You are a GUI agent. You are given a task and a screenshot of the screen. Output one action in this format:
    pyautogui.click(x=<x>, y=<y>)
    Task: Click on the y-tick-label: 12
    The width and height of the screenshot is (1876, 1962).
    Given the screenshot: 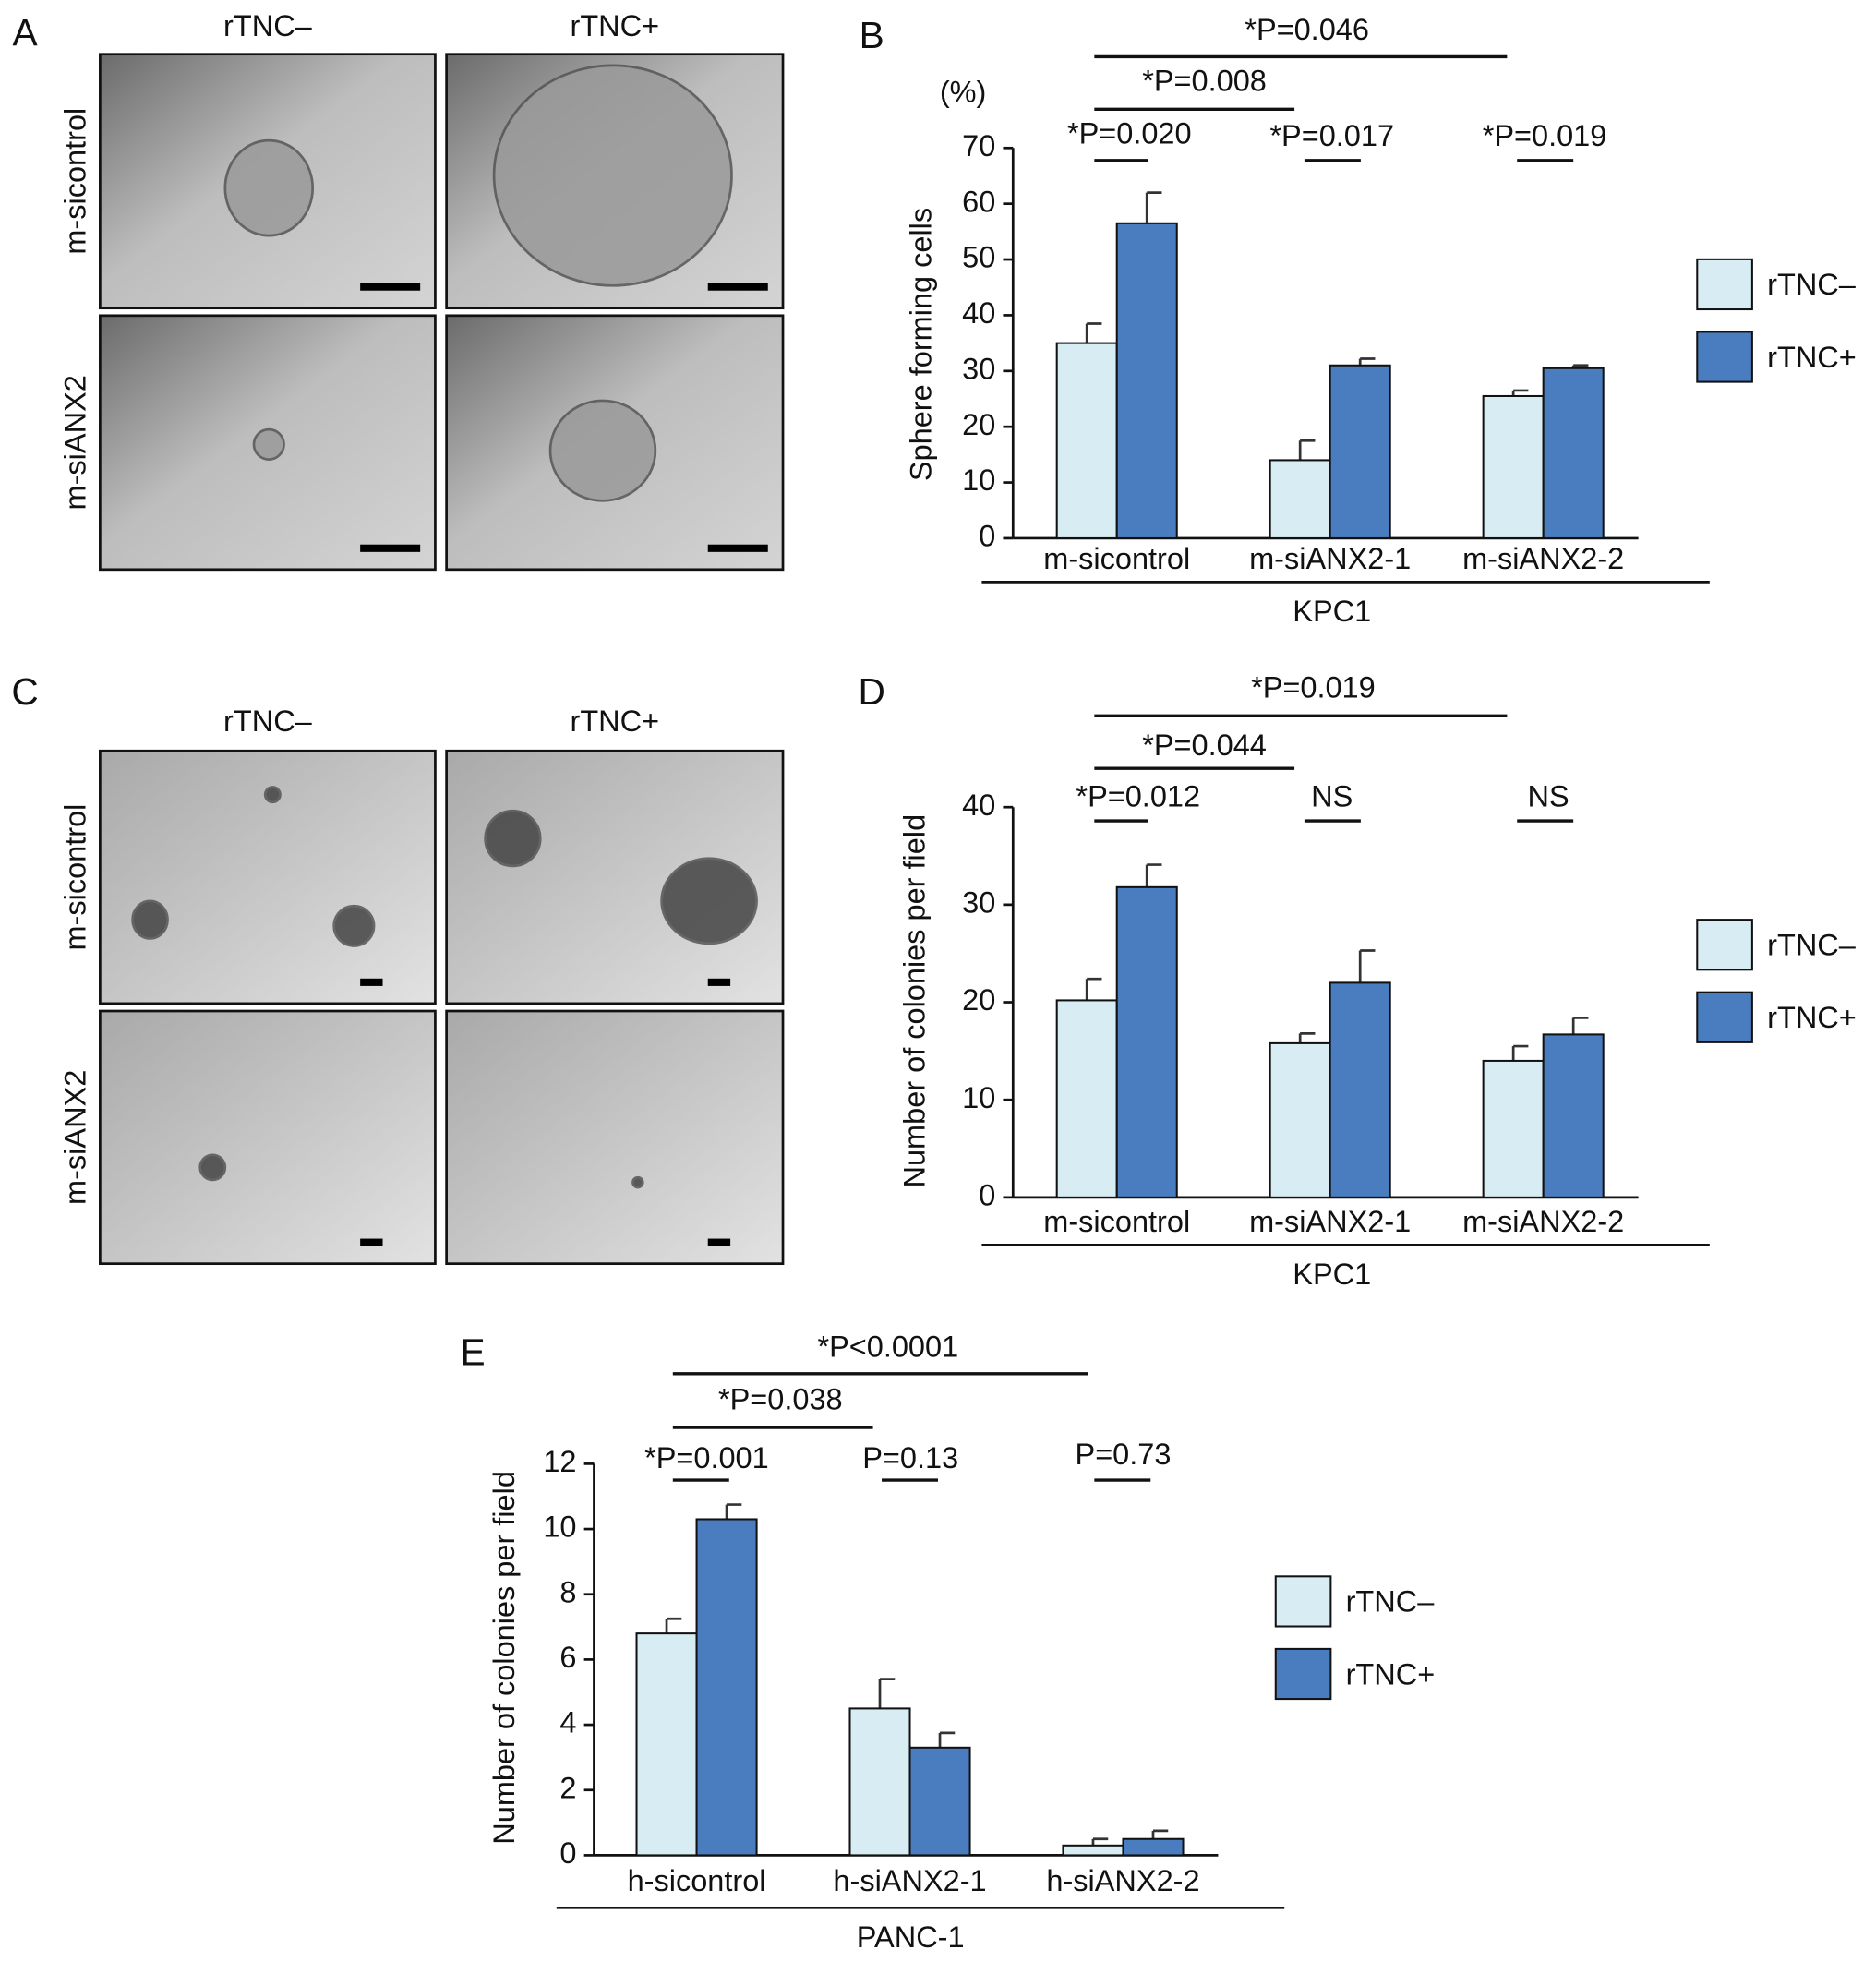 What is the action you would take?
    pyautogui.click(x=559, y=1461)
    